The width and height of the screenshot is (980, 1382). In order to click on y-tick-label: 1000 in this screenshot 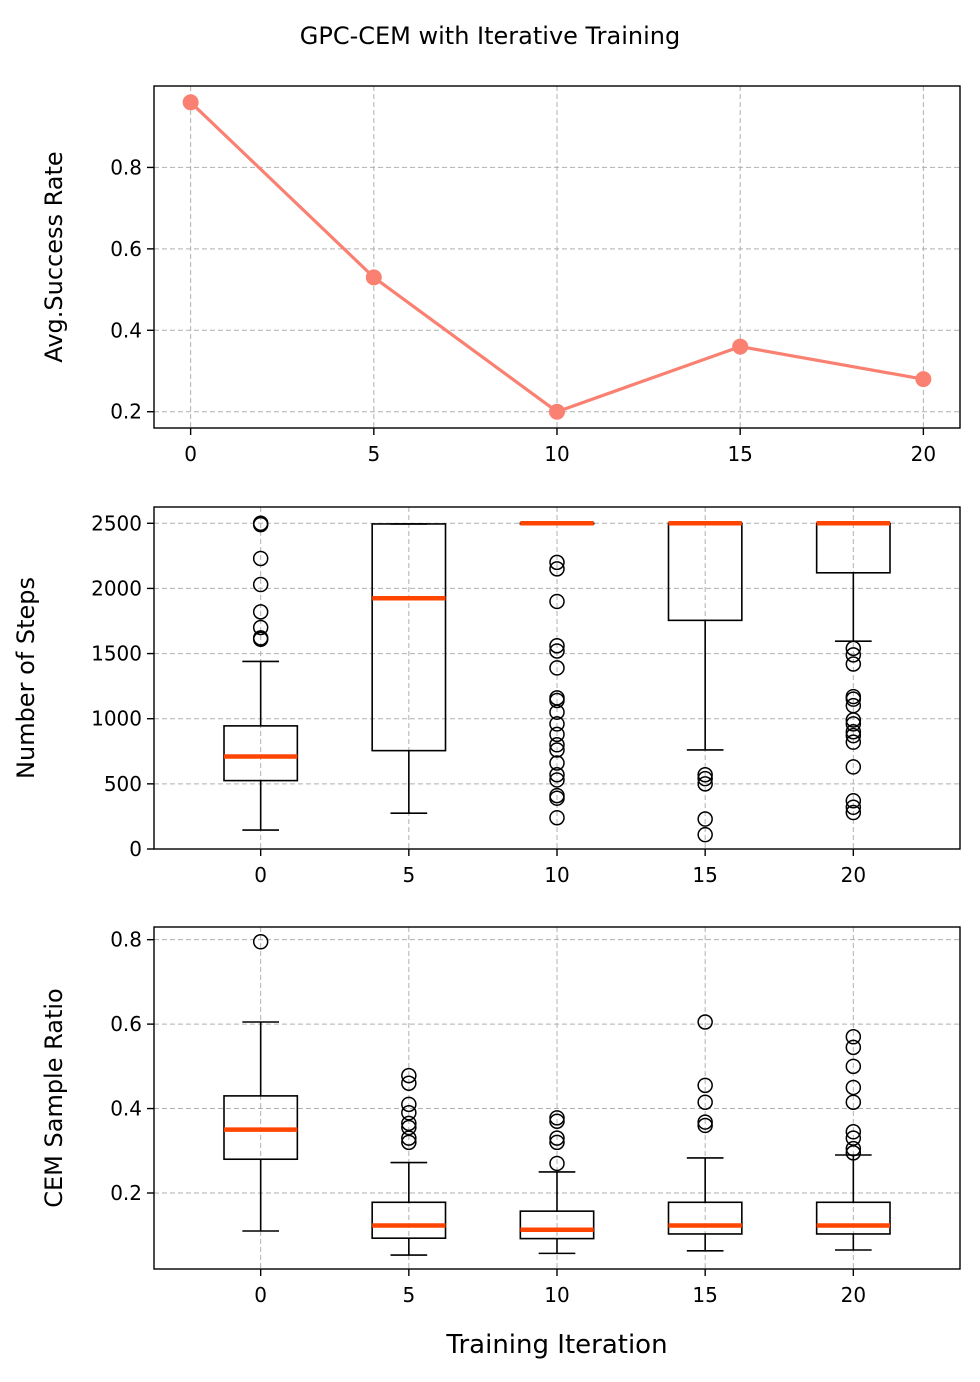, I will do `click(116, 719)`.